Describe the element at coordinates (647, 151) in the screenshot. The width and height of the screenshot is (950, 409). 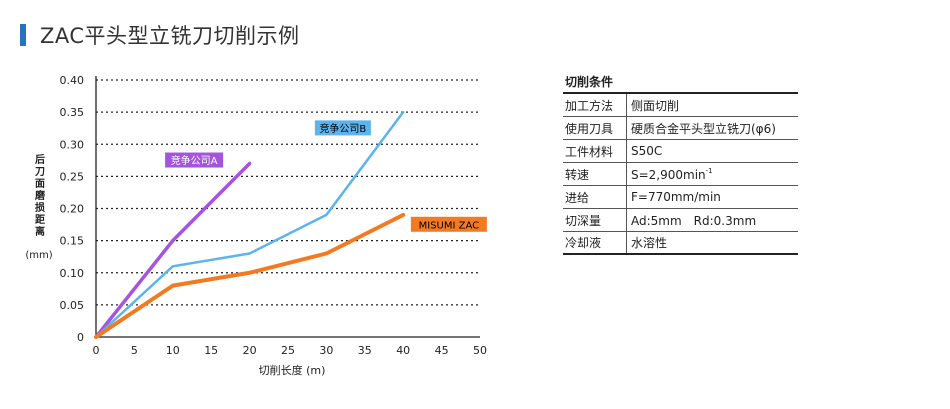
I see `condition-value-text: S50C` at that location.